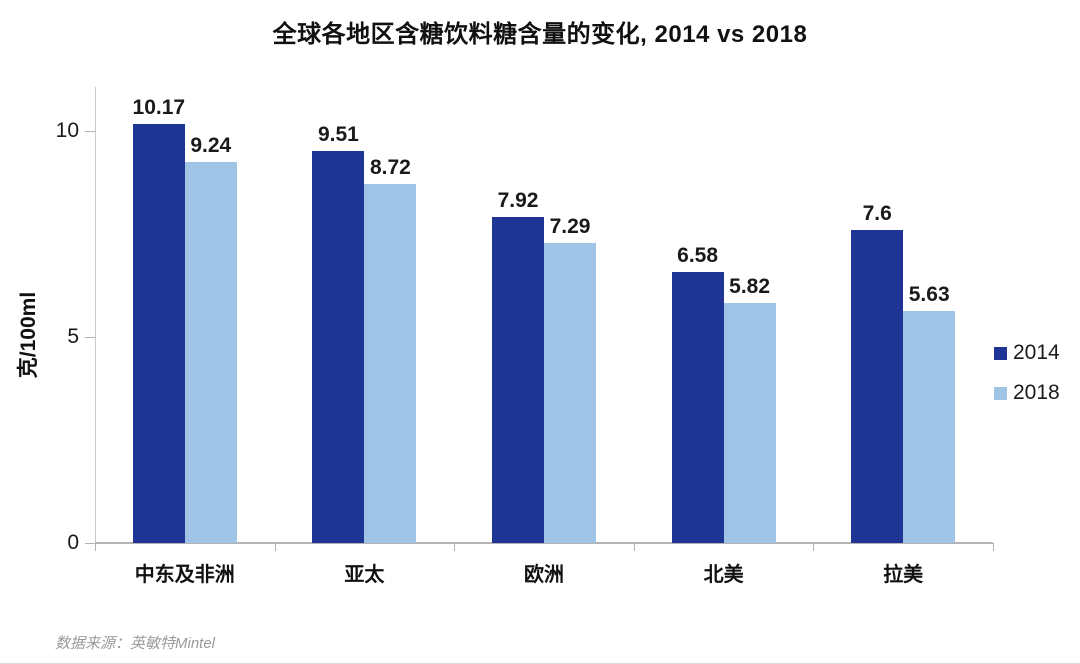 The image size is (1080, 664). I want to click on chart-title: 全球各地区含糖饮料糖含量的变化, 2014 vs 2018, so click(540, 34).